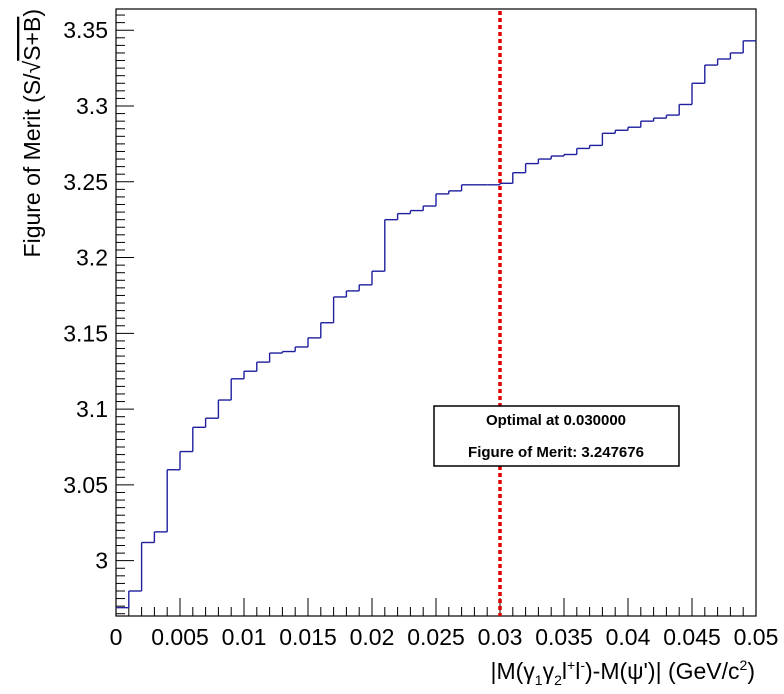 The height and width of the screenshot is (694, 784). What do you see at coordinates (116, 637) in the screenshot?
I see `x-tick-label: 0` at bounding box center [116, 637].